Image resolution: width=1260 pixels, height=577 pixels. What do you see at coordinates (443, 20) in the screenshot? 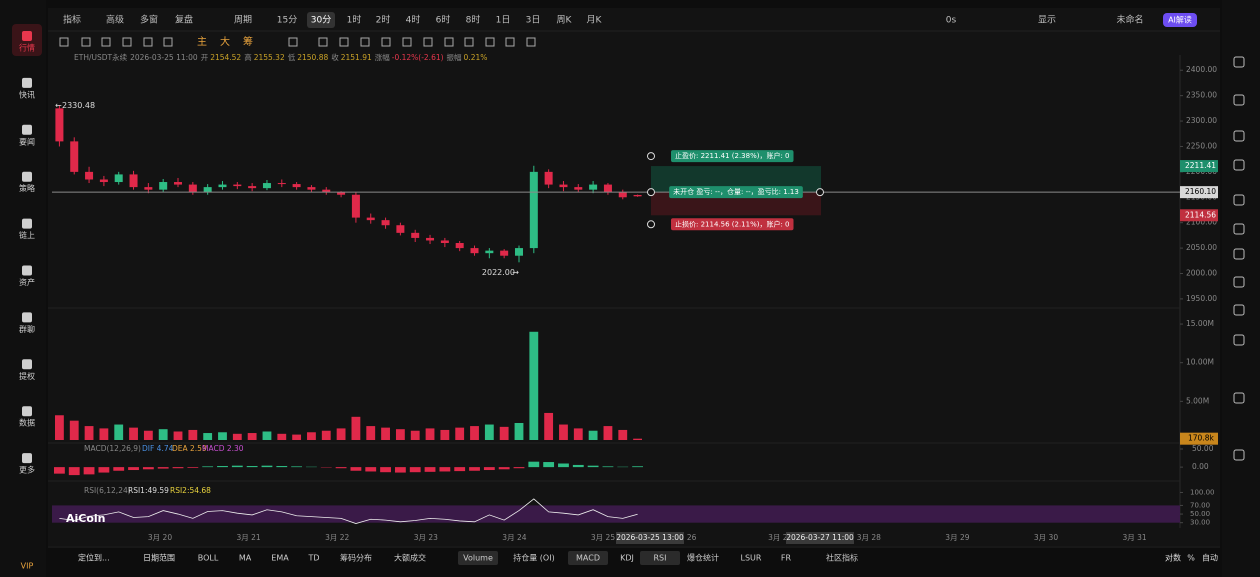
I see `period-button: 6时` at bounding box center [443, 20].